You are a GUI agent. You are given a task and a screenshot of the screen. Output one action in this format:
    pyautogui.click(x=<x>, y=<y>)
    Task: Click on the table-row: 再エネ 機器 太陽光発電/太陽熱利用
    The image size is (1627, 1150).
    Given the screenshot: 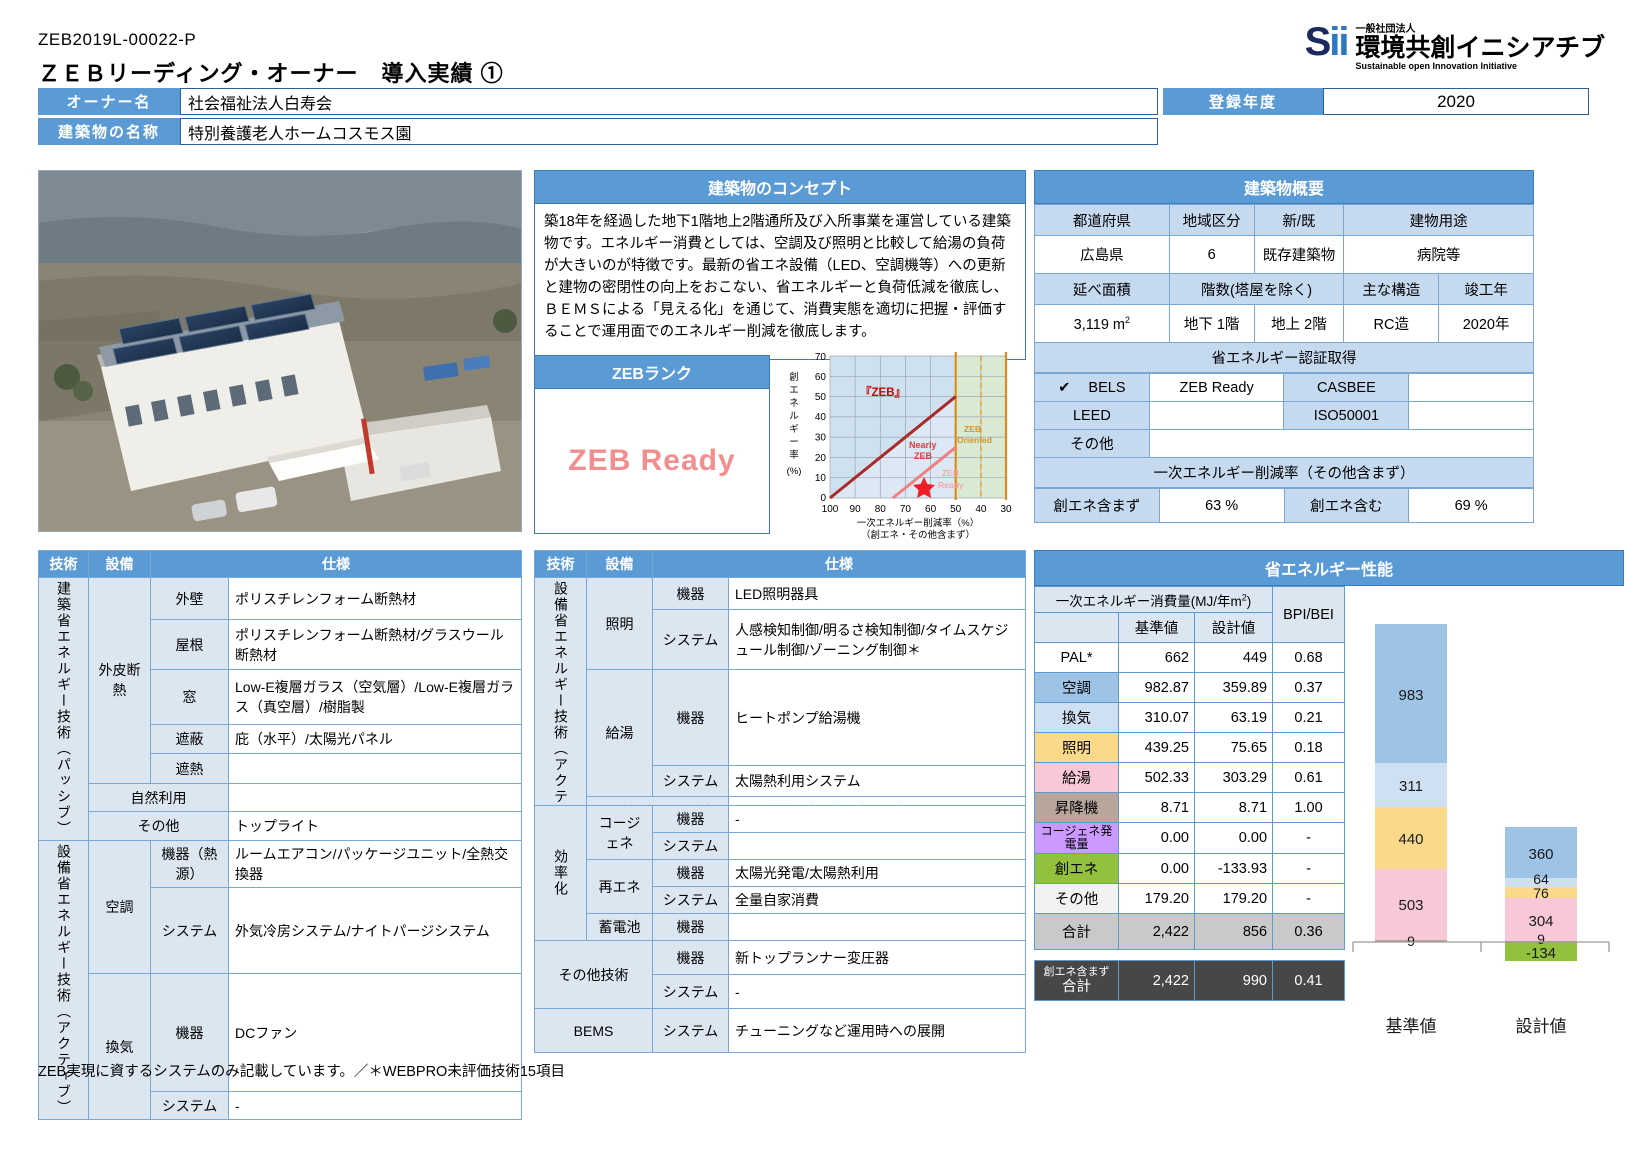 What is the action you would take?
    pyautogui.click(x=780, y=886)
    